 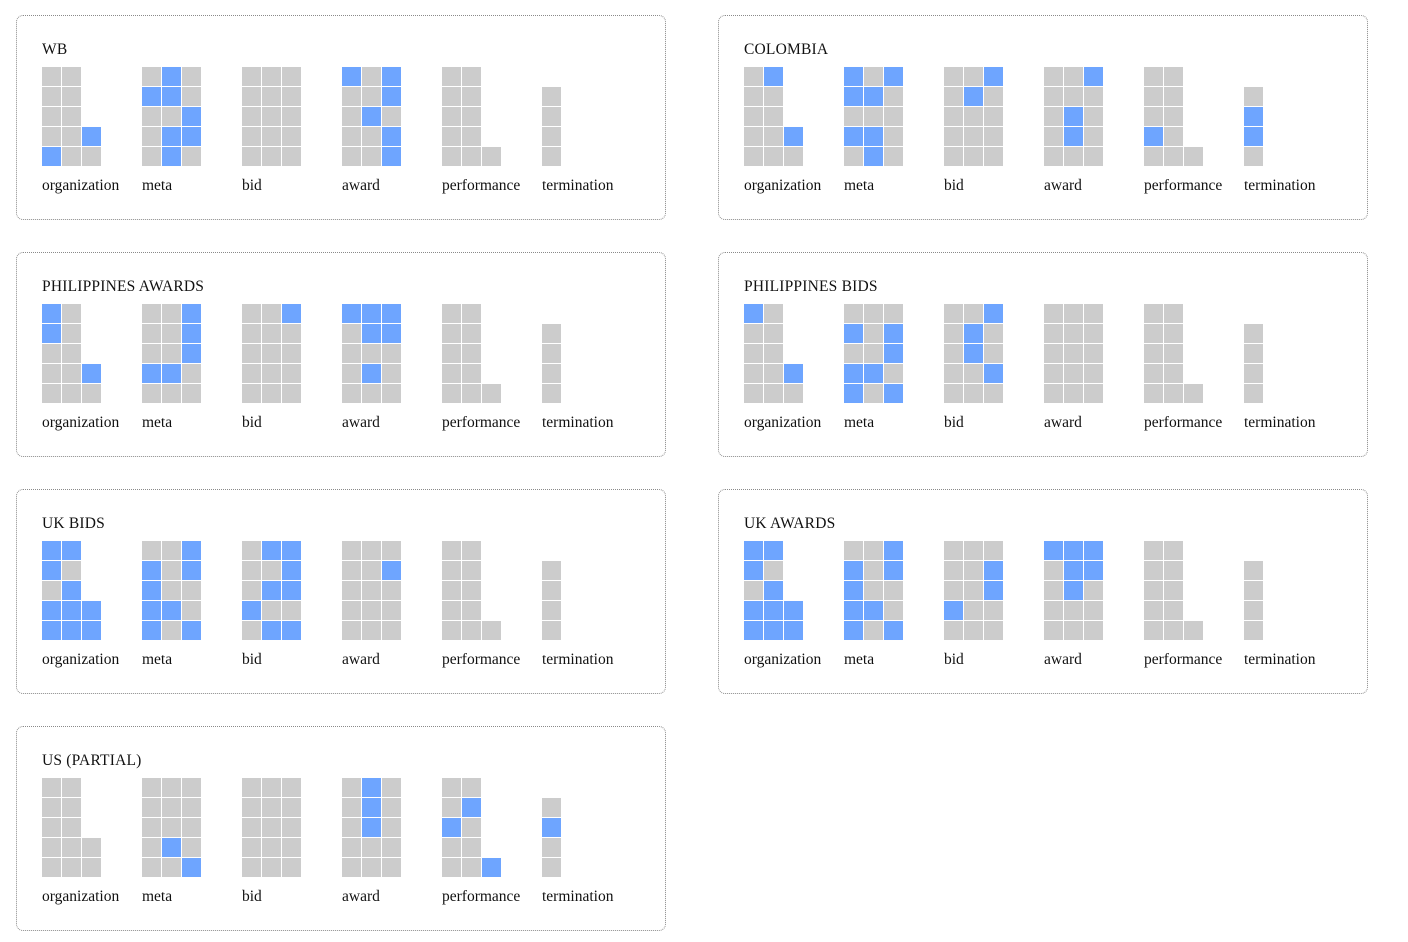 What do you see at coordinates (252, 422) in the screenshot?
I see `group-label: bid` at bounding box center [252, 422].